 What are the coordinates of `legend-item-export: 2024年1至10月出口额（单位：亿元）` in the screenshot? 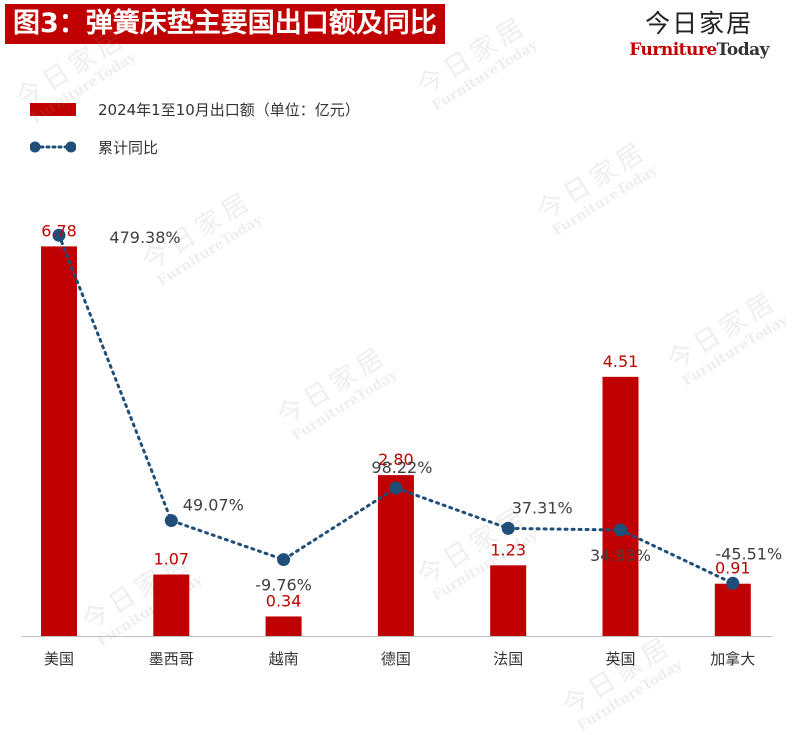 It's located at (195, 109).